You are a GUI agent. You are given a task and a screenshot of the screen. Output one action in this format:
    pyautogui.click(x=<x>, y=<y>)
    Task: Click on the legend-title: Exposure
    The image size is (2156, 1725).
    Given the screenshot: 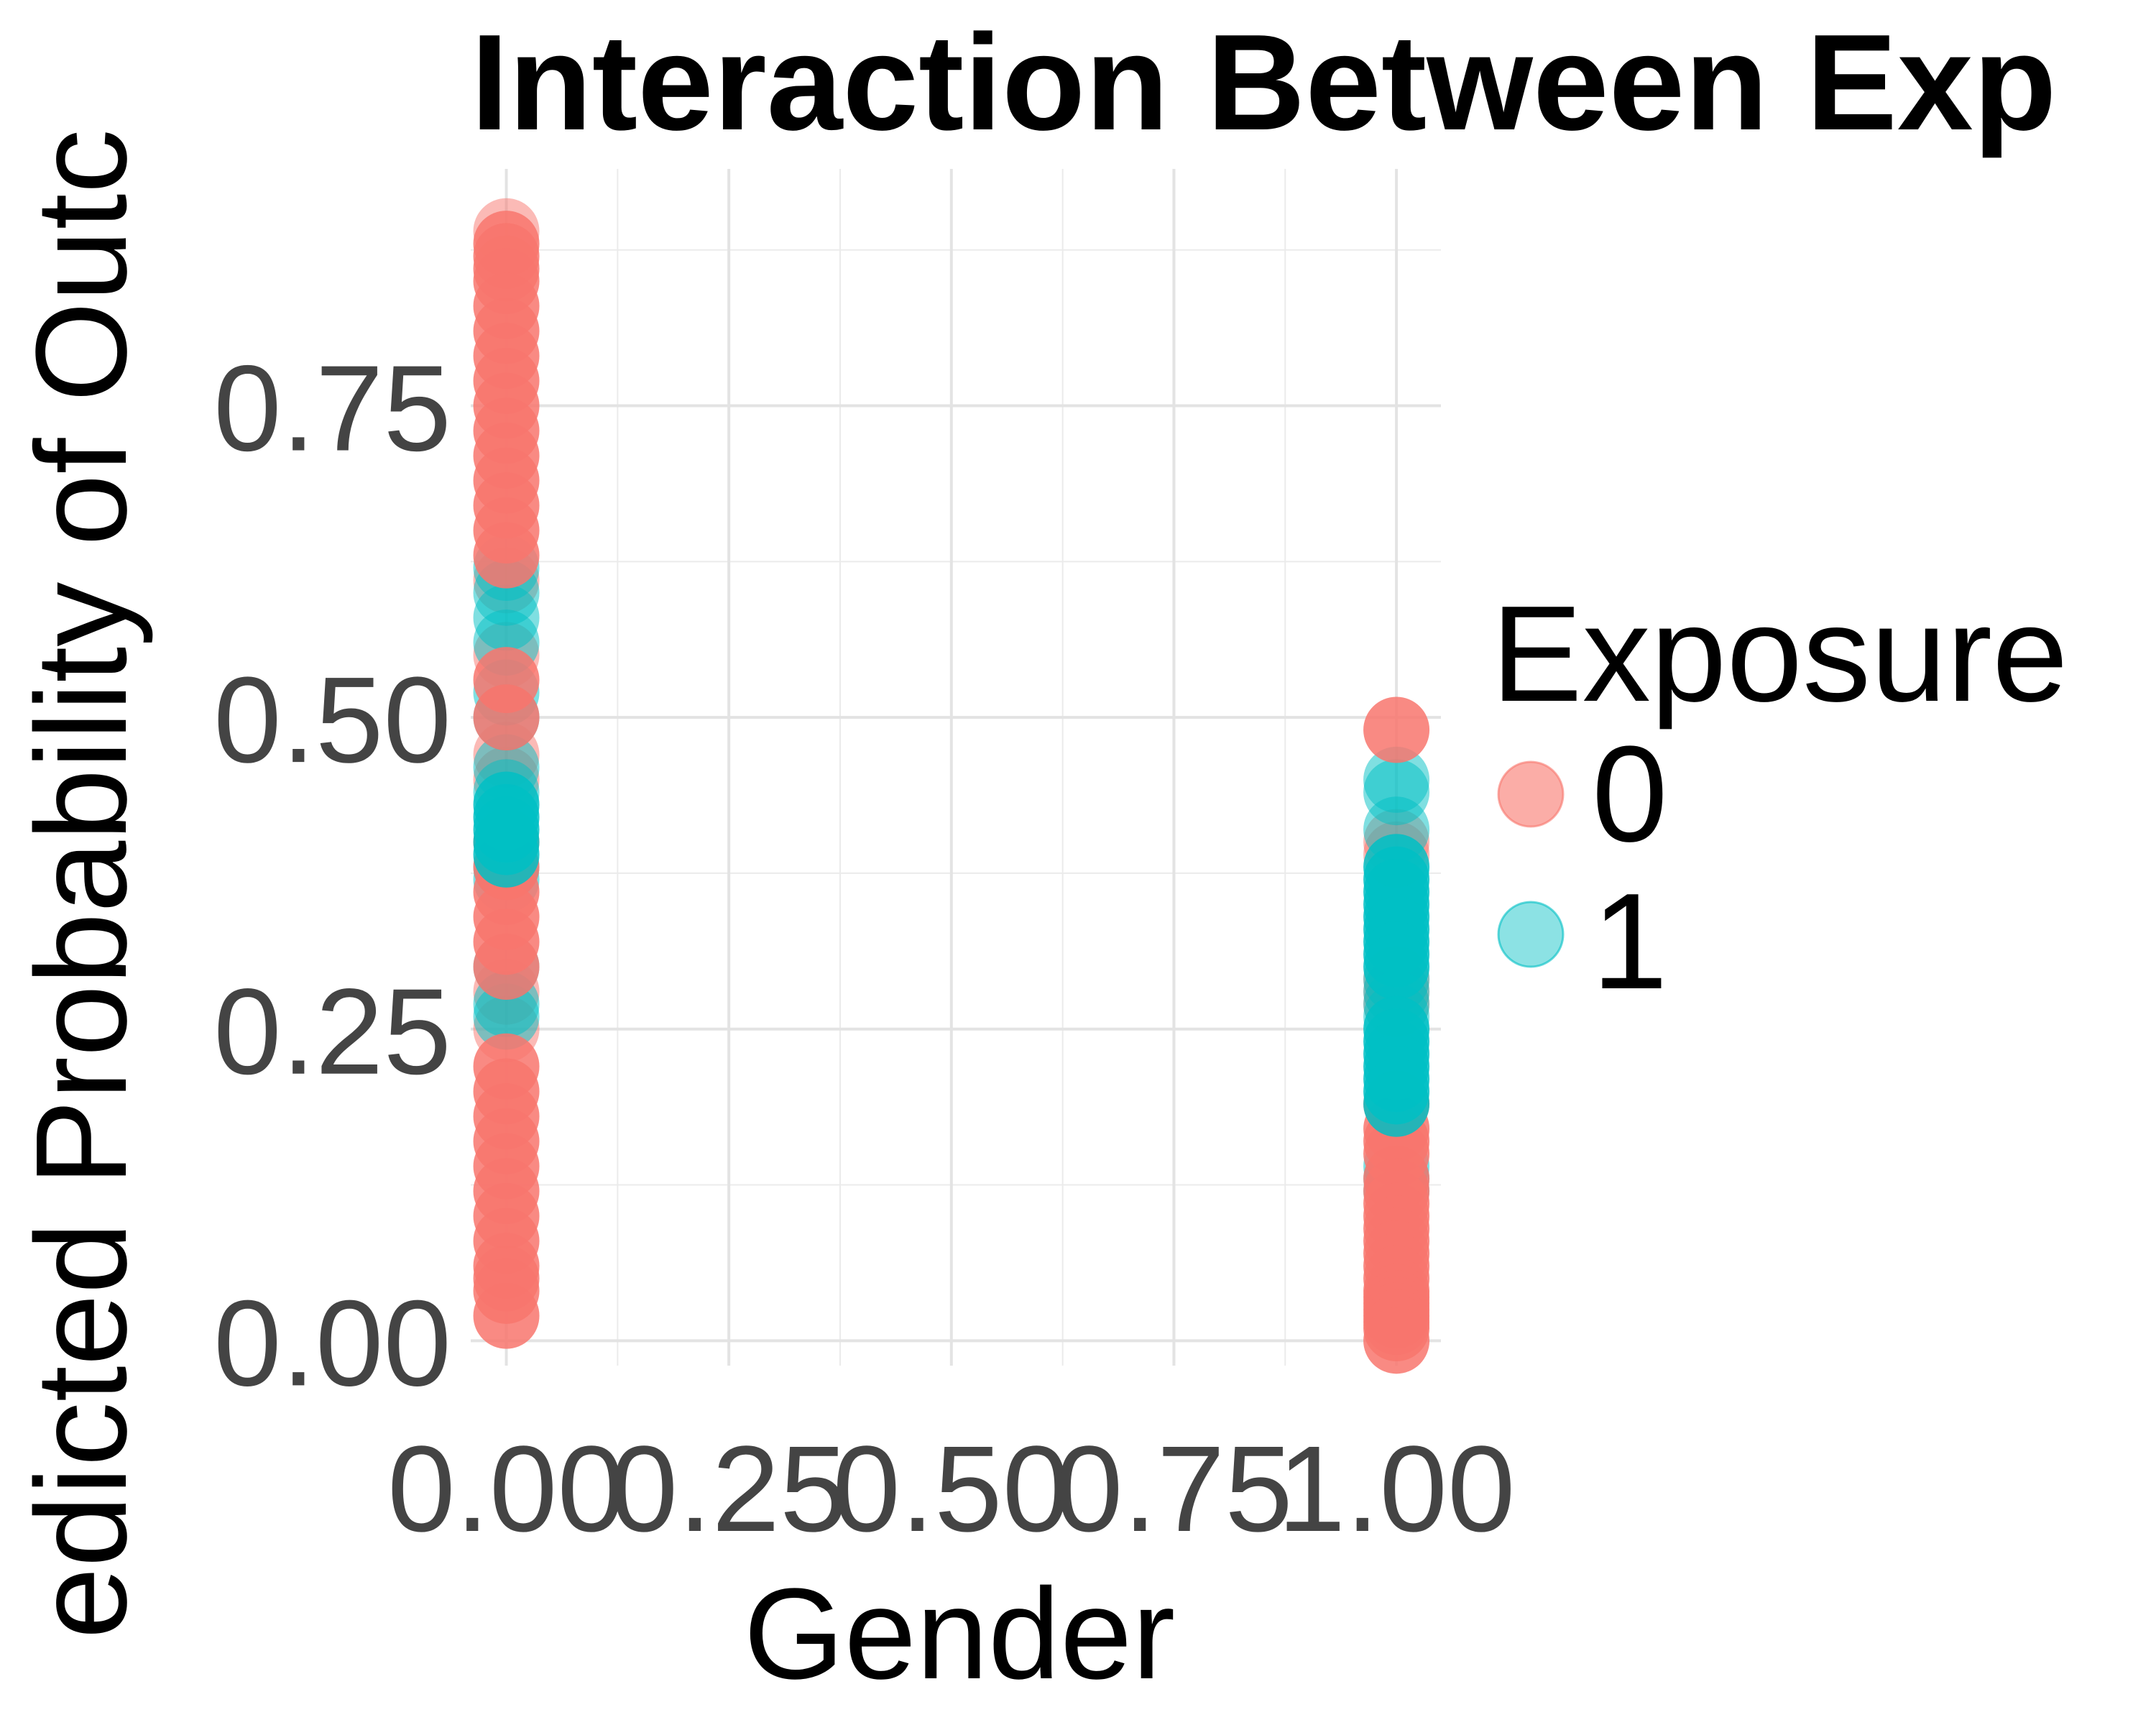 What is the action you would take?
    pyautogui.click(x=1779, y=654)
    